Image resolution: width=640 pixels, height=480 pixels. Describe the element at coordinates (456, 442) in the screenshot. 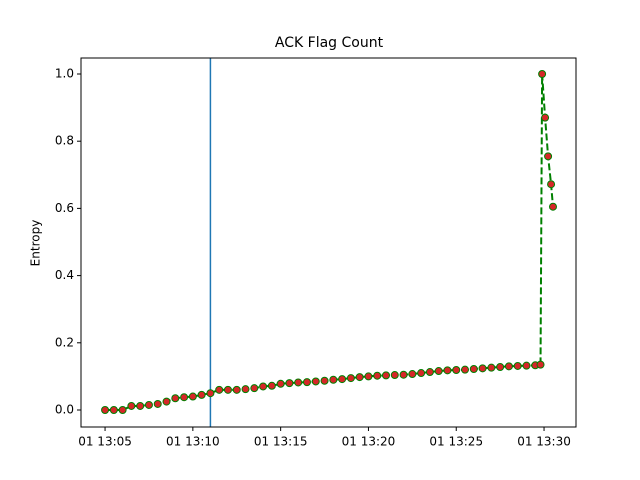

I see `x-tick-label: 01 13:25` at that location.